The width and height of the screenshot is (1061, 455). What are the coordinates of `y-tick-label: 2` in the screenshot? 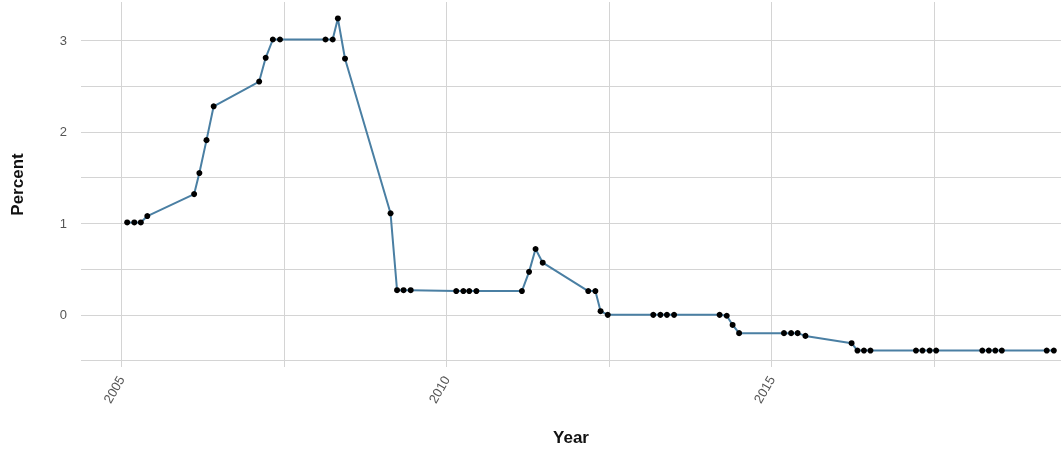 It's located at (63, 132).